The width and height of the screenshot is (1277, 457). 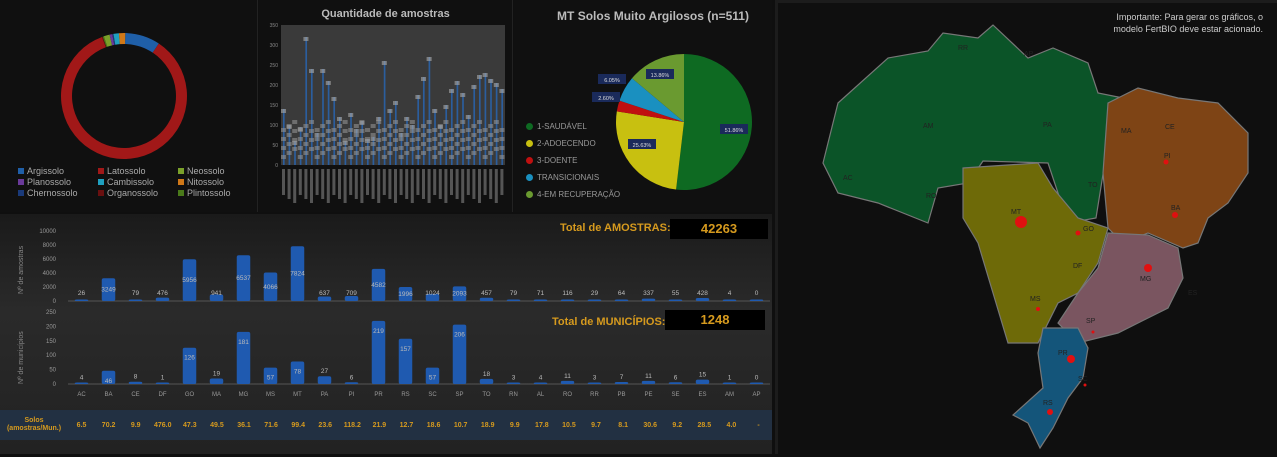 What do you see at coordinates (650, 111) in the screenshot?
I see `pie-slice` at bounding box center [650, 111].